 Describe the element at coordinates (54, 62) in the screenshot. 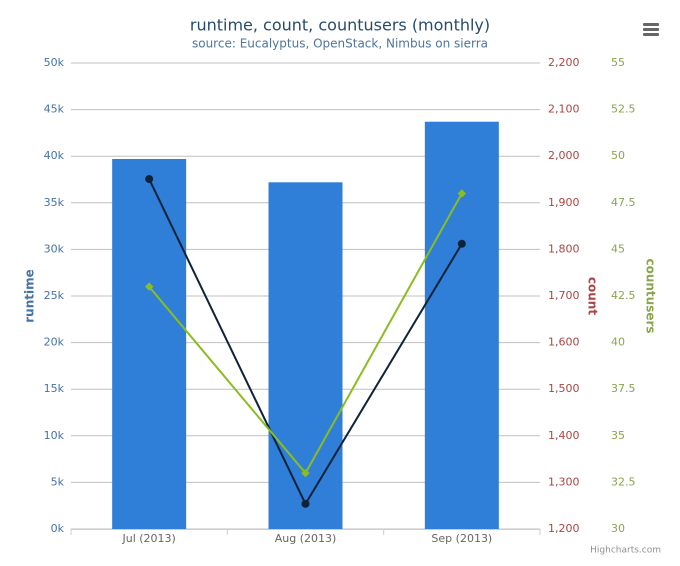

I see `y-tick-label: 50k` at that location.